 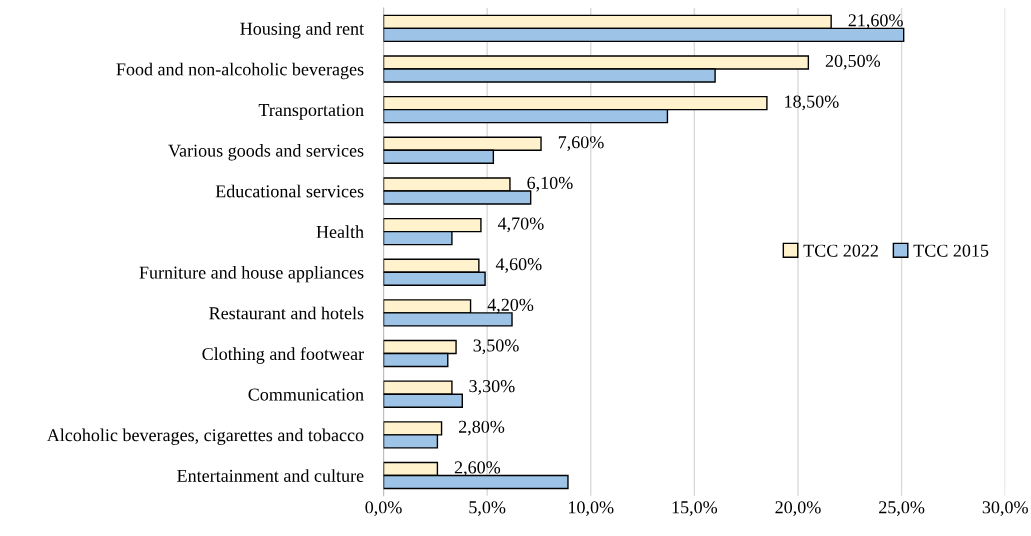 I want to click on data-label: 2,60%, so click(x=477, y=469).